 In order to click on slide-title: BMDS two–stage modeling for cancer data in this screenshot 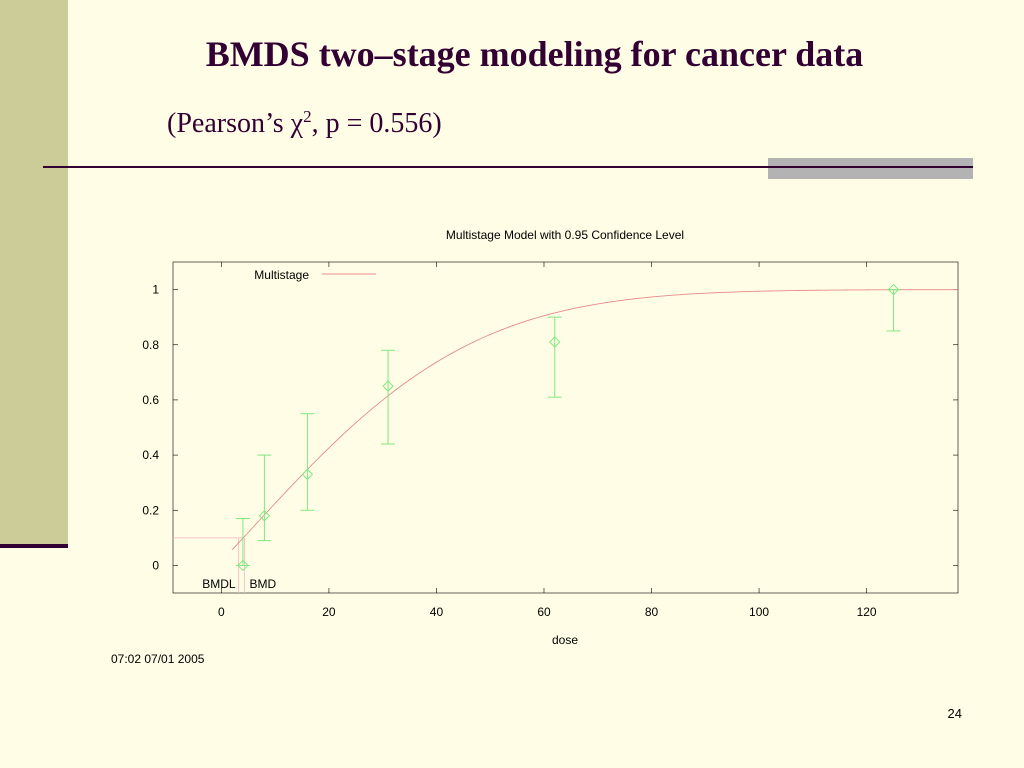, I will do `click(534, 54)`.